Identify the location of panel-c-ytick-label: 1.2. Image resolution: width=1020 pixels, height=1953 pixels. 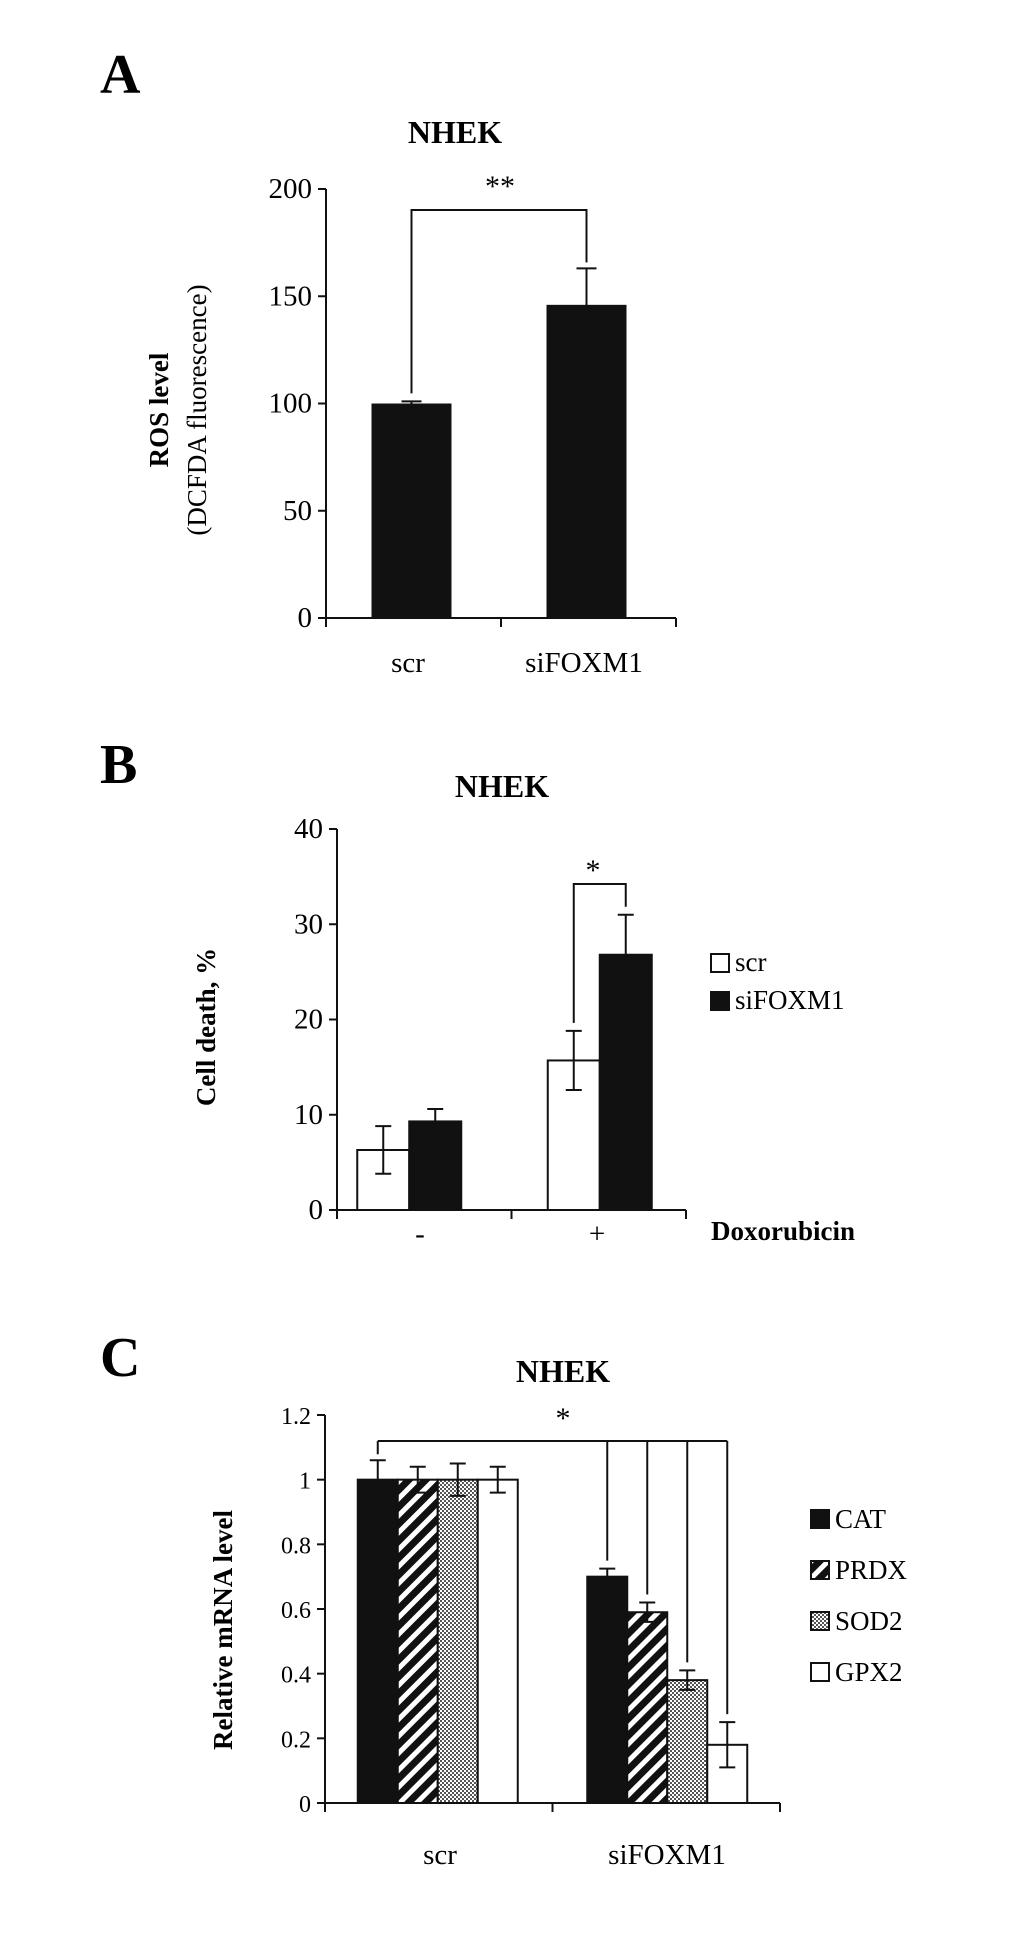
(296, 1417).